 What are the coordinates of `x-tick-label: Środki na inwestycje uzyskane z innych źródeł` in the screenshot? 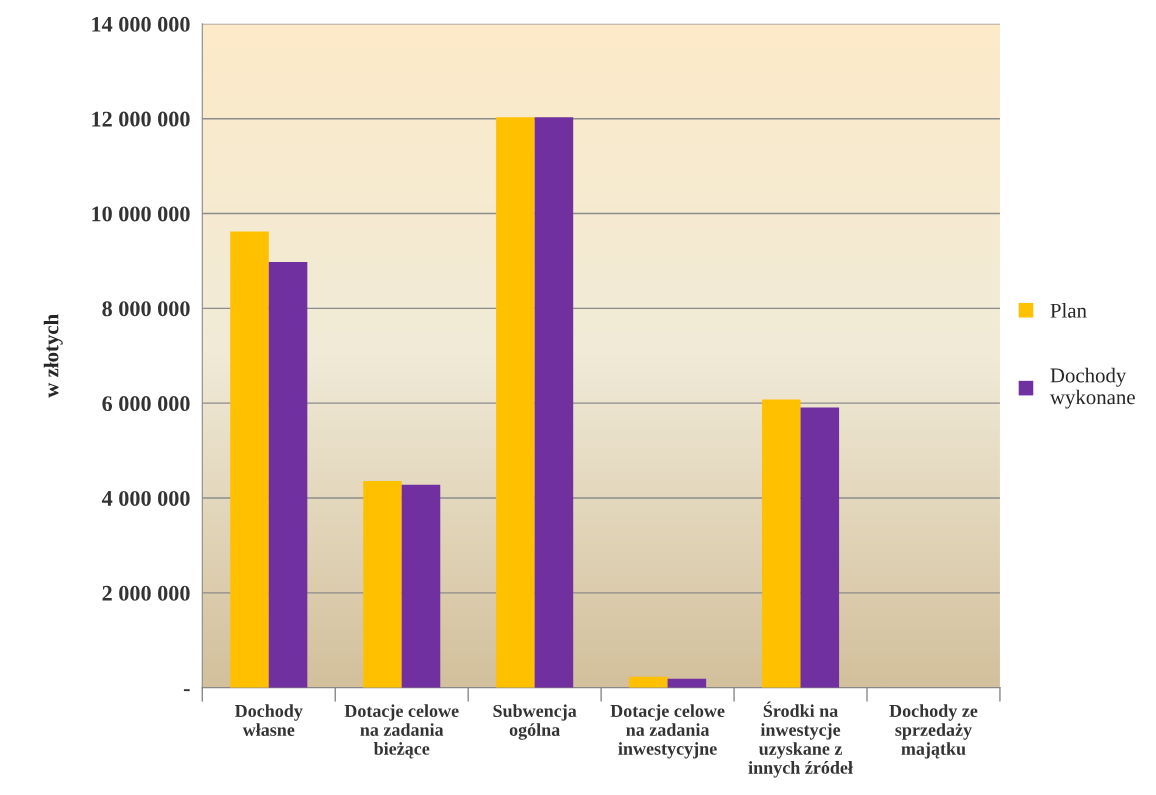 It's located at (800, 739).